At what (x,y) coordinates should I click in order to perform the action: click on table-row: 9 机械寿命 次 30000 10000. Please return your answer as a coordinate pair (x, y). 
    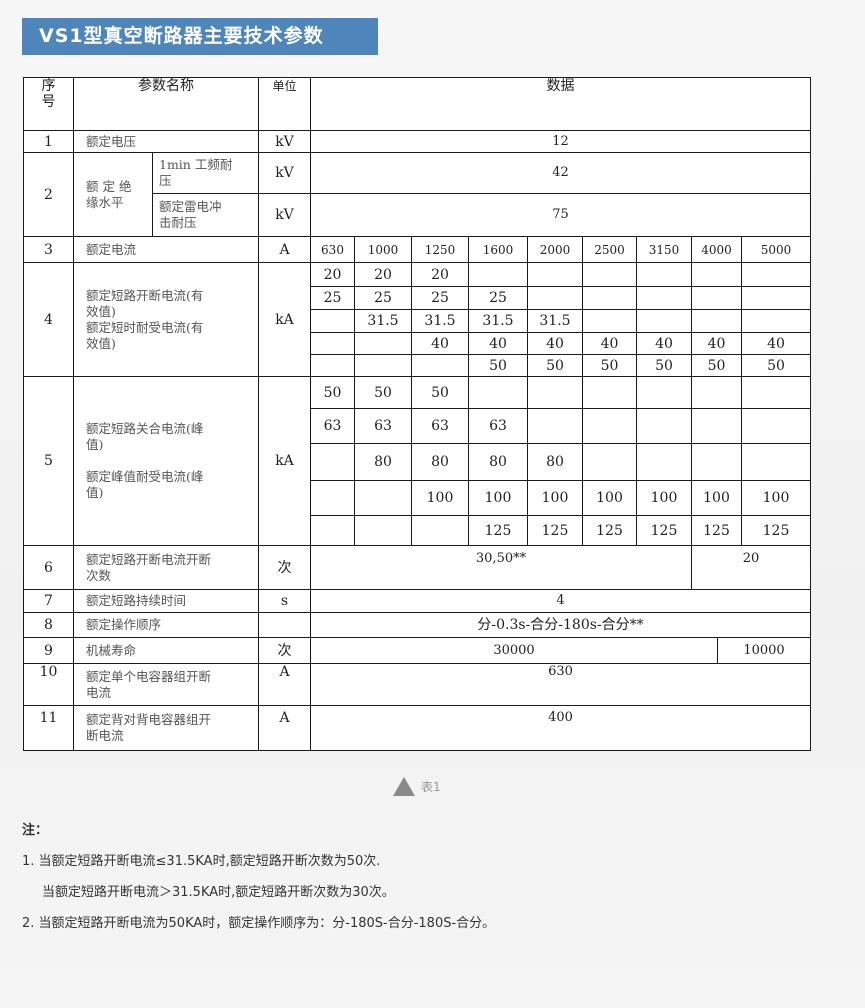
    Looking at the image, I should click on (417, 650).